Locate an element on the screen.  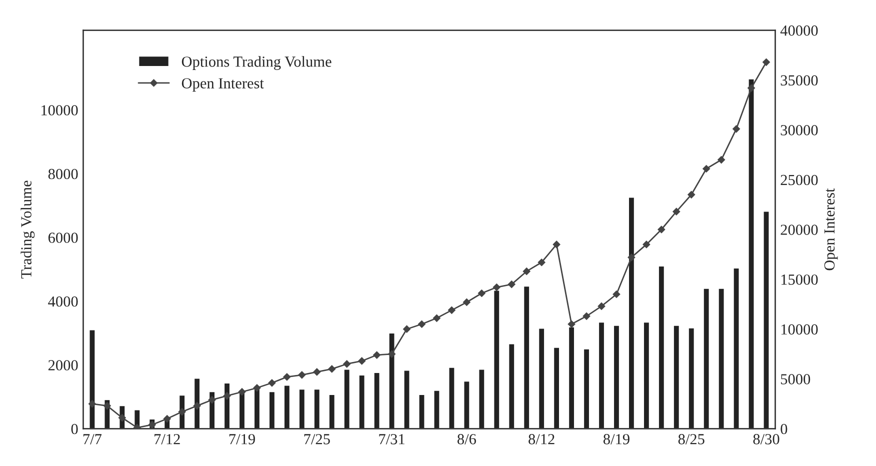
x-tick-label: 8/12 is located at coordinates (541, 439).